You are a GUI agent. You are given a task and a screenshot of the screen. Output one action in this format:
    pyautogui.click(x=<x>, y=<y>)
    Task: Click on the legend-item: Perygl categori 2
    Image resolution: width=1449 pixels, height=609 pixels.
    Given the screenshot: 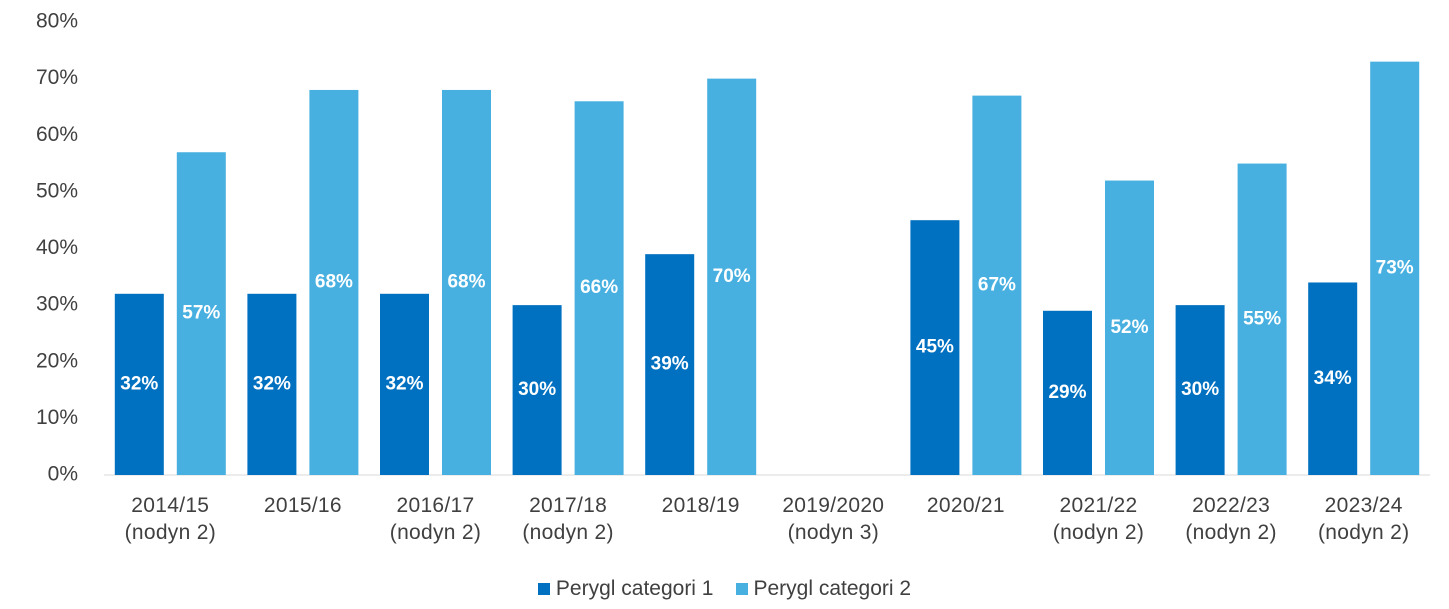 What is the action you would take?
    pyautogui.click(x=823, y=589)
    